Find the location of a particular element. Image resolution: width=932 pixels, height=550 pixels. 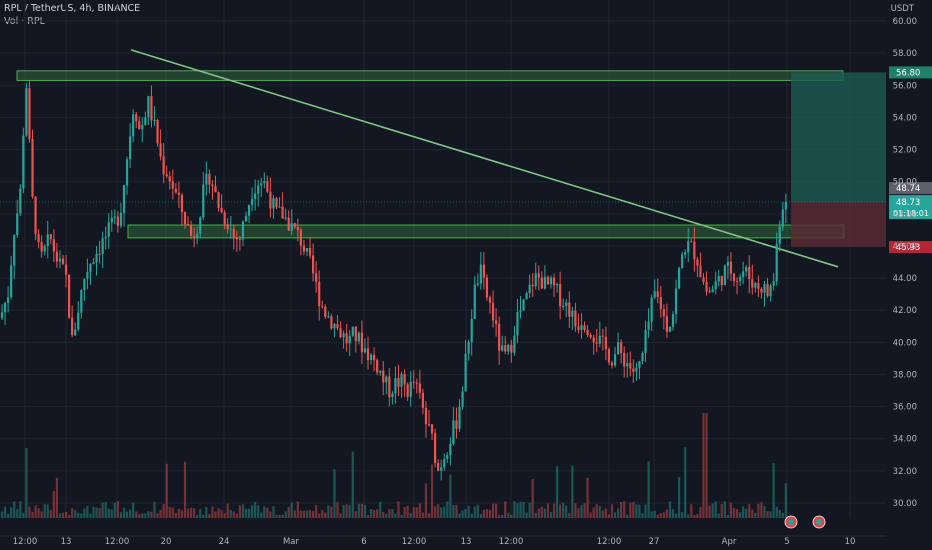

x-tick-label: 13 is located at coordinates (66, 542).